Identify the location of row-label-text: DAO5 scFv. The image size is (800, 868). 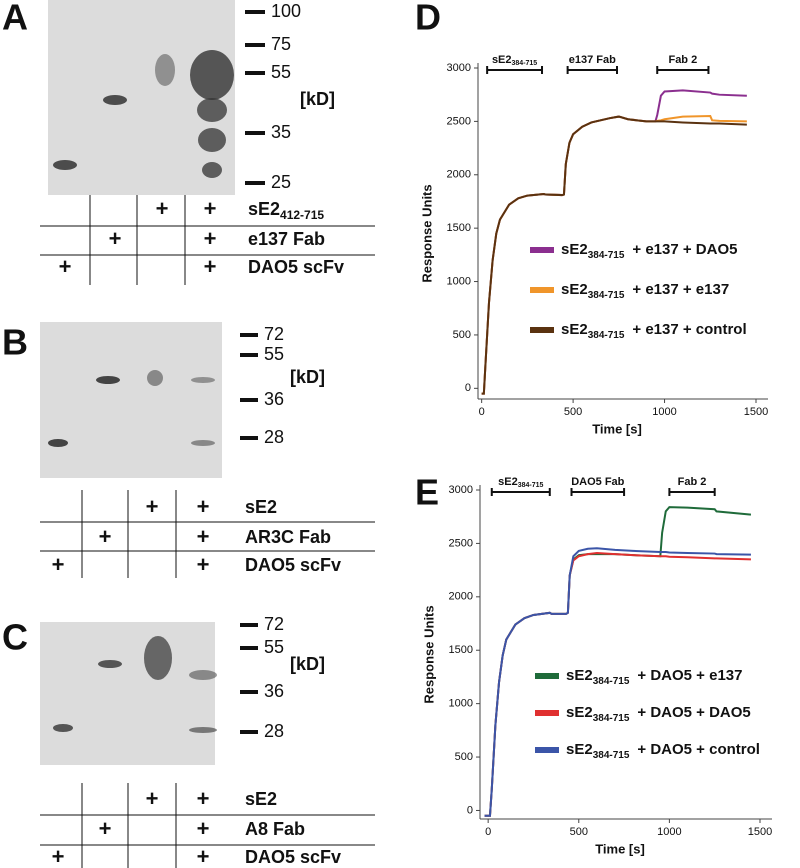
(293, 565).